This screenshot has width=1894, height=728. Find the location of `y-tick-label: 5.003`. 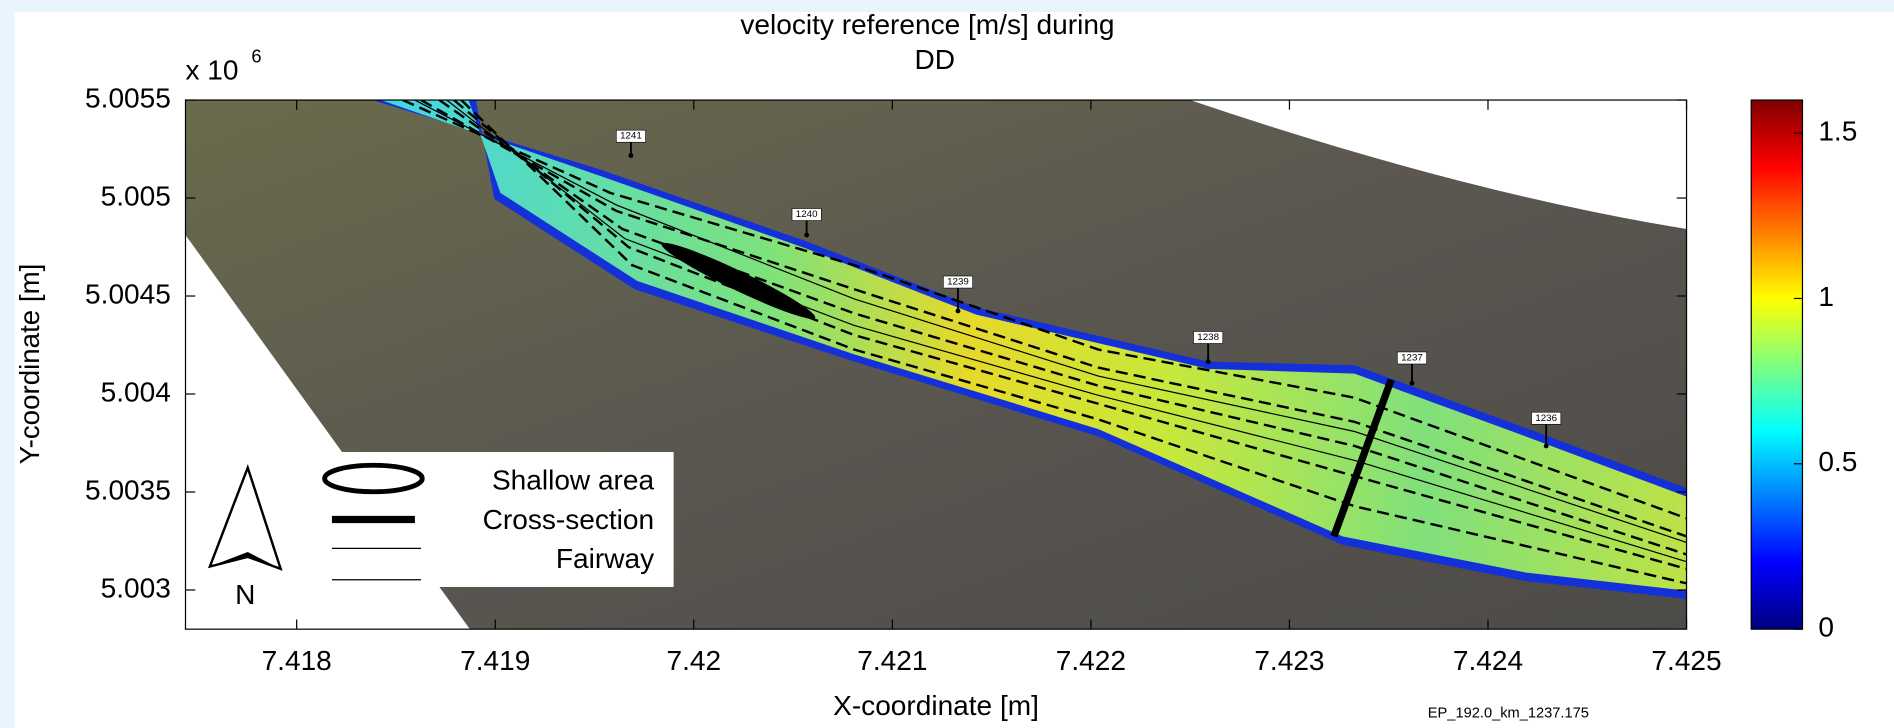

y-tick-label: 5.003 is located at coordinates (136, 587).